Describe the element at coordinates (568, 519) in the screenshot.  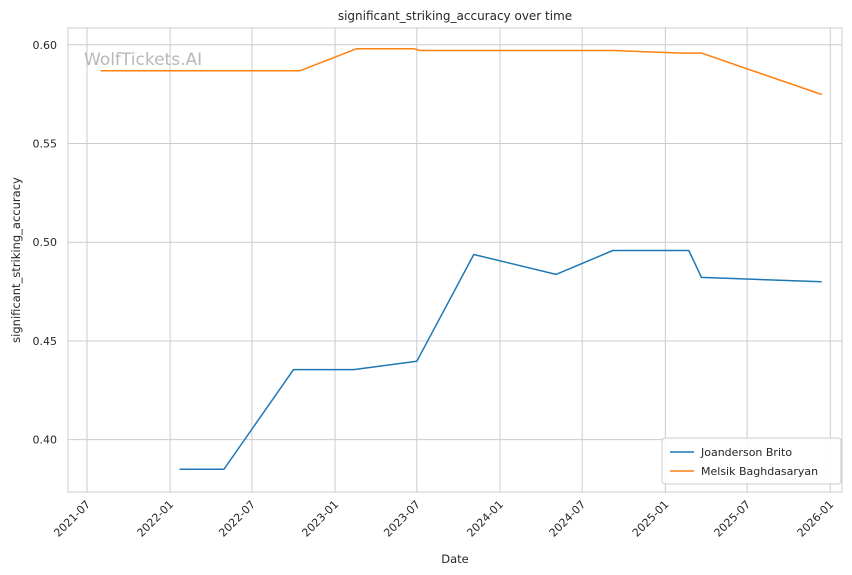
I see `x-tick-label: 2024-07` at that location.